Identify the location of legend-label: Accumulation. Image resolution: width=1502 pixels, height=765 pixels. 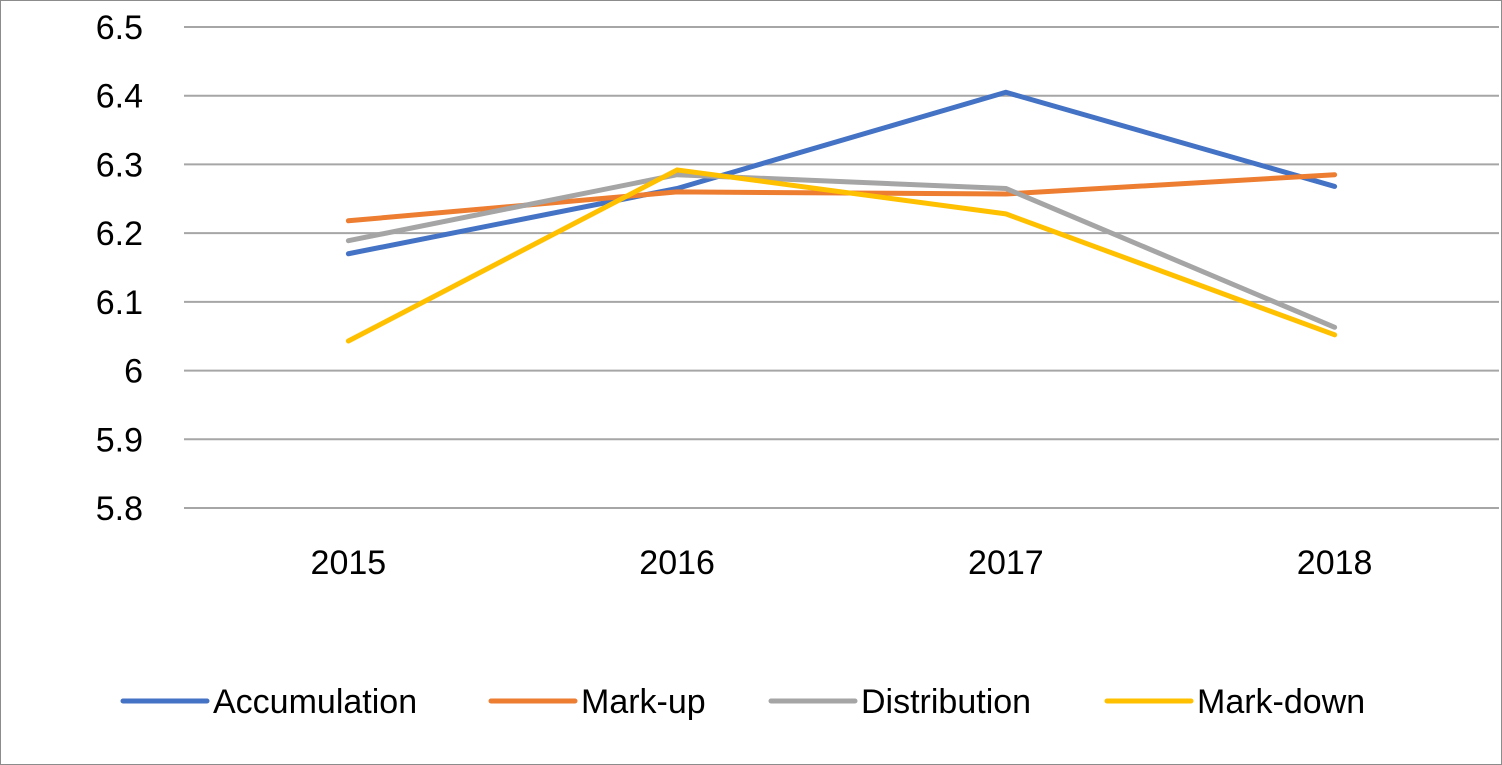
(315, 702).